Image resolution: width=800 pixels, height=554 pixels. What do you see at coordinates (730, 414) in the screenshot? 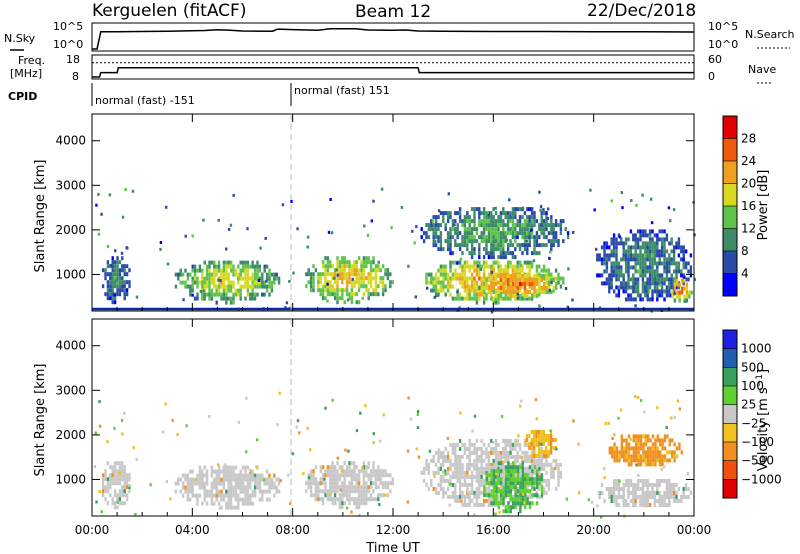
I see `colorbar-frame` at bounding box center [730, 414].